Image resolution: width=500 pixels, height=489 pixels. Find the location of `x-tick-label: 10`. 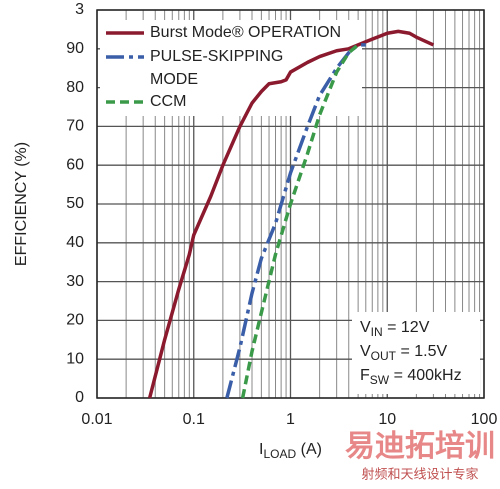

x-tick-label: 10 is located at coordinates (387, 419).